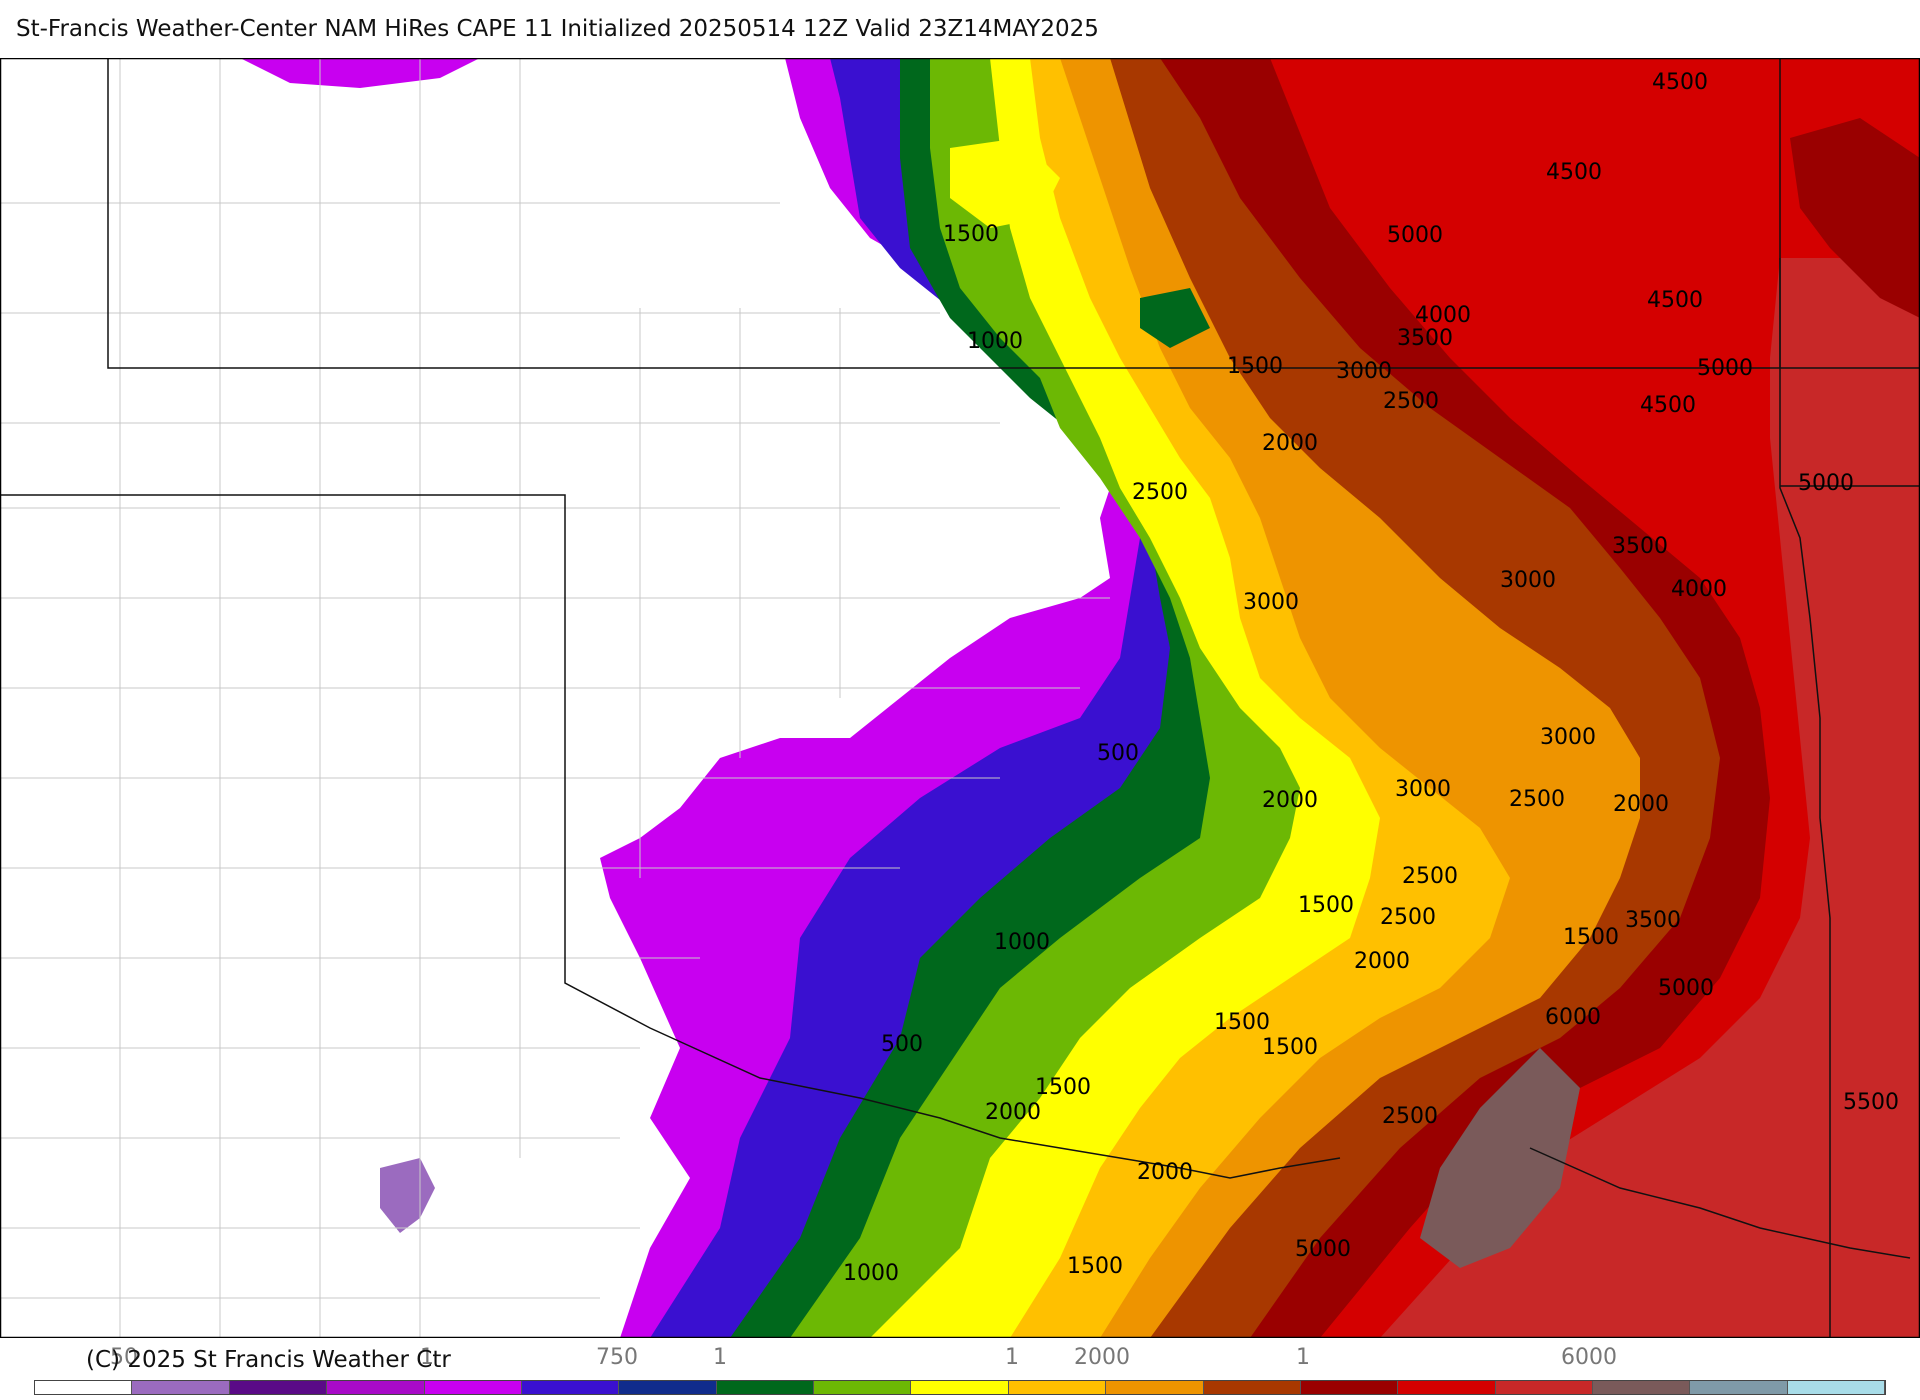 The image size is (1920, 1400). Describe the element at coordinates (617, 1357) in the screenshot. I see `colorbar-tick-label: 750` at that location.